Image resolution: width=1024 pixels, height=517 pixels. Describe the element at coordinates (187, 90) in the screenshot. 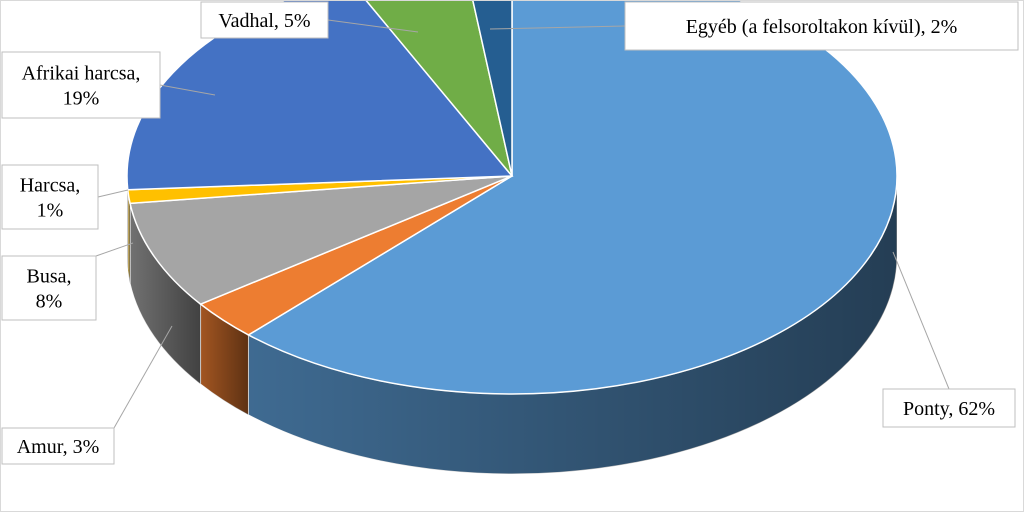

I see `leader-line-afrikai-harcsa` at that location.